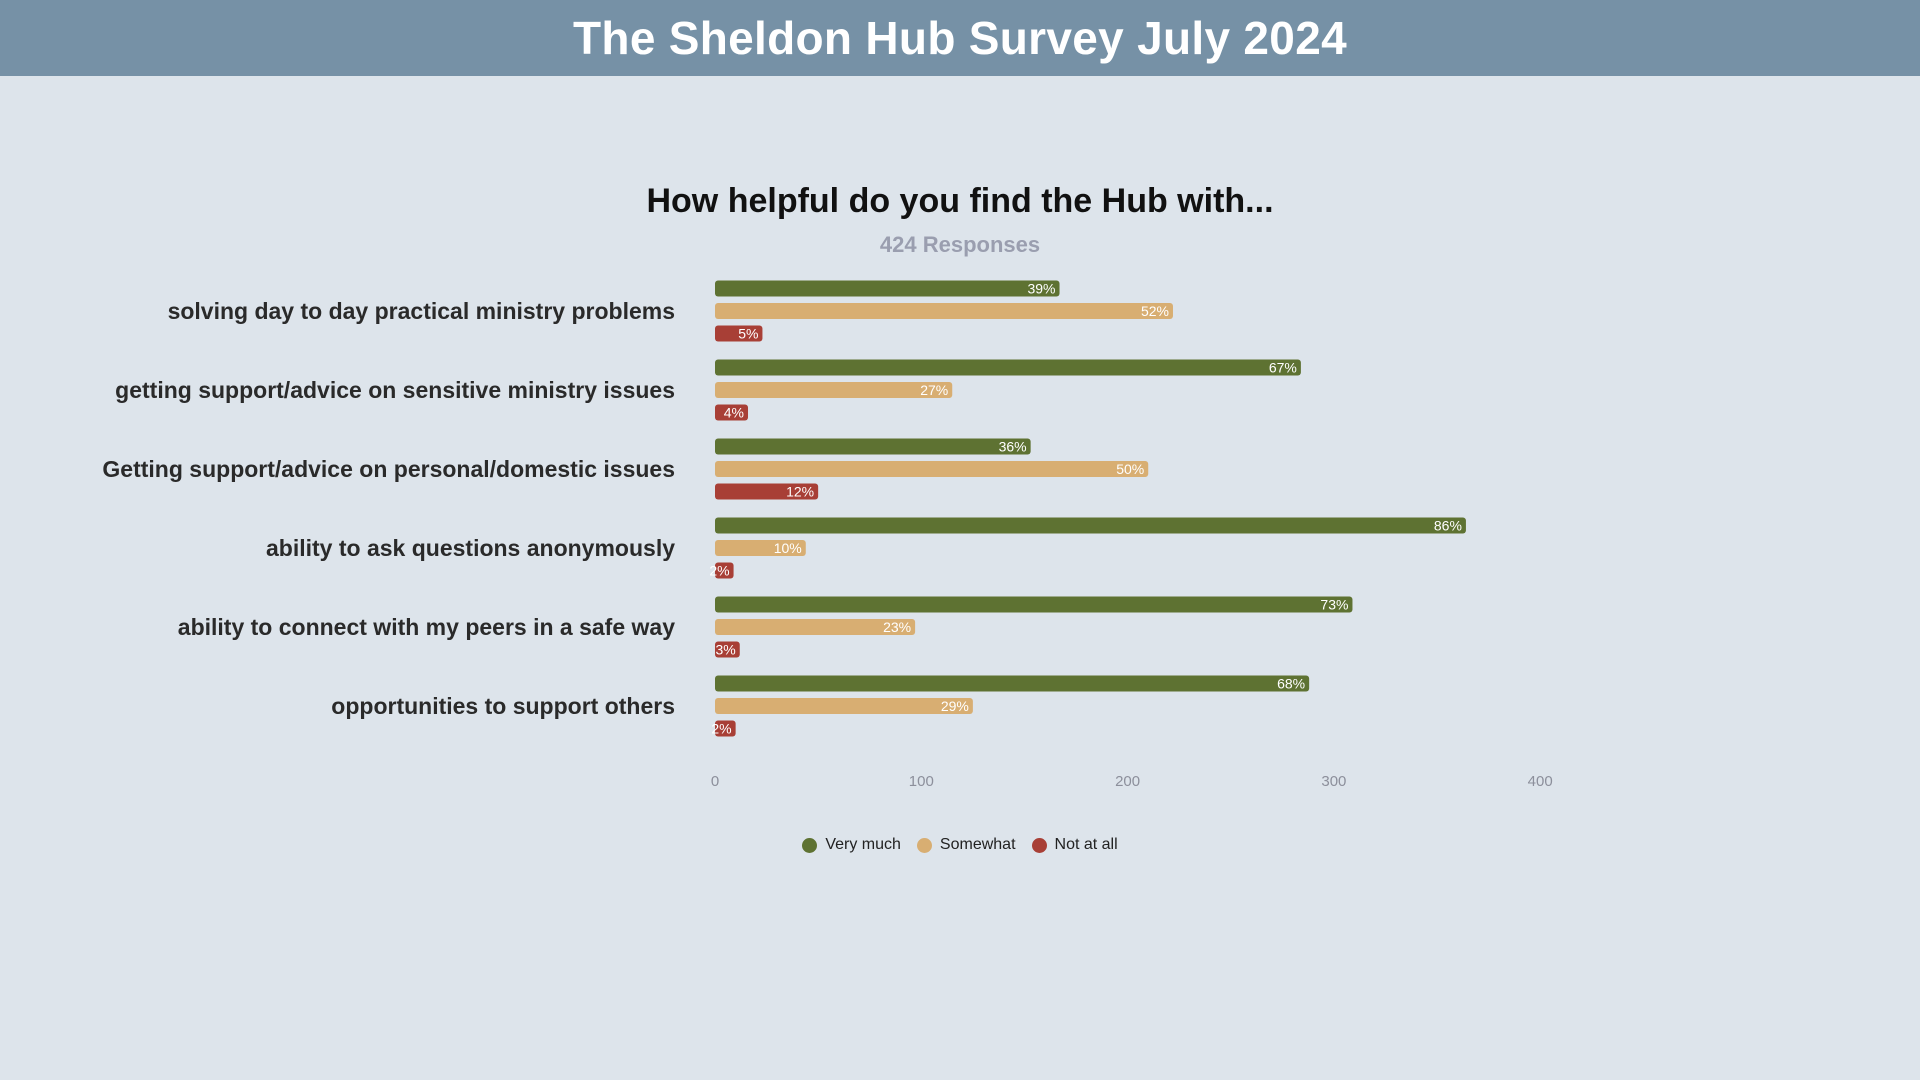 The height and width of the screenshot is (1080, 1920). I want to click on legend-item: Very much, so click(851, 845).